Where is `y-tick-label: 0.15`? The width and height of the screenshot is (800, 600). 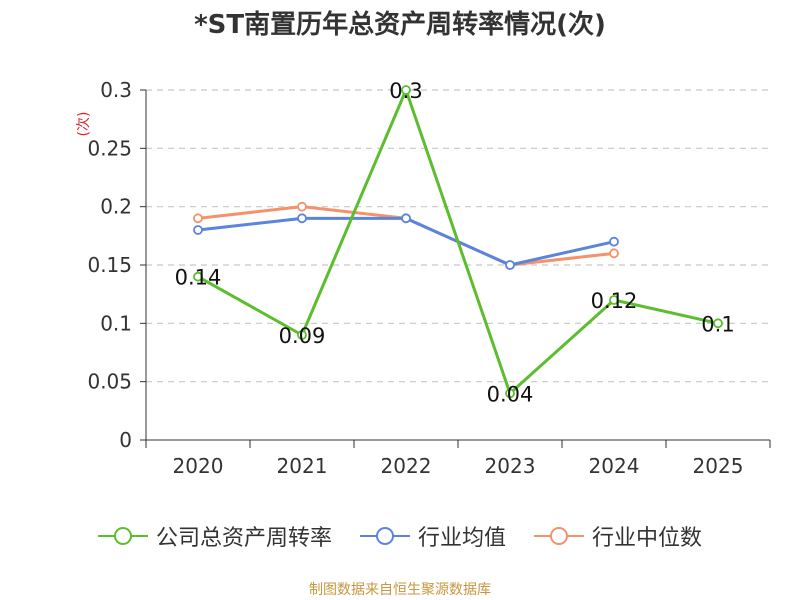 y-tick-label: 0.15 is located at coordinates (109, 265).